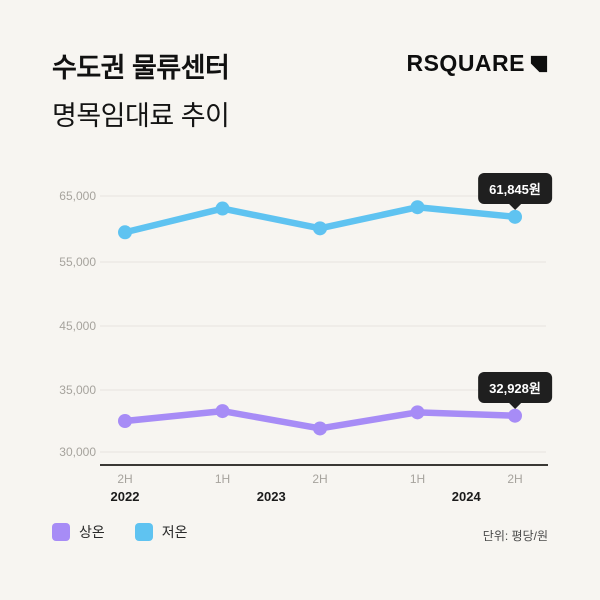  What do you see at coordinates (77, 262) in the screenshot?
I see `svg-text: 55,000` at bounding box center [77, 262].